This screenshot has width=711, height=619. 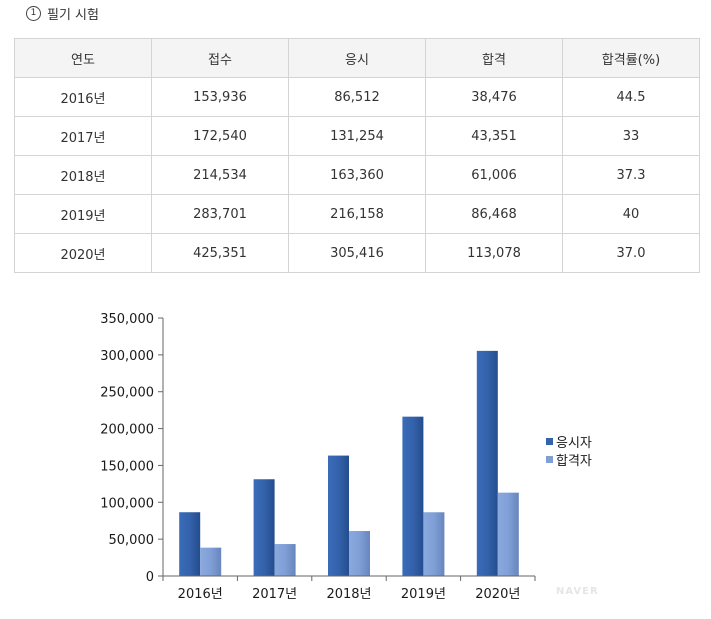 What do you see at coordinates (494, 97) in the screenshot?
I see `table-cell: 38,476` at bounding box center [494, 97].